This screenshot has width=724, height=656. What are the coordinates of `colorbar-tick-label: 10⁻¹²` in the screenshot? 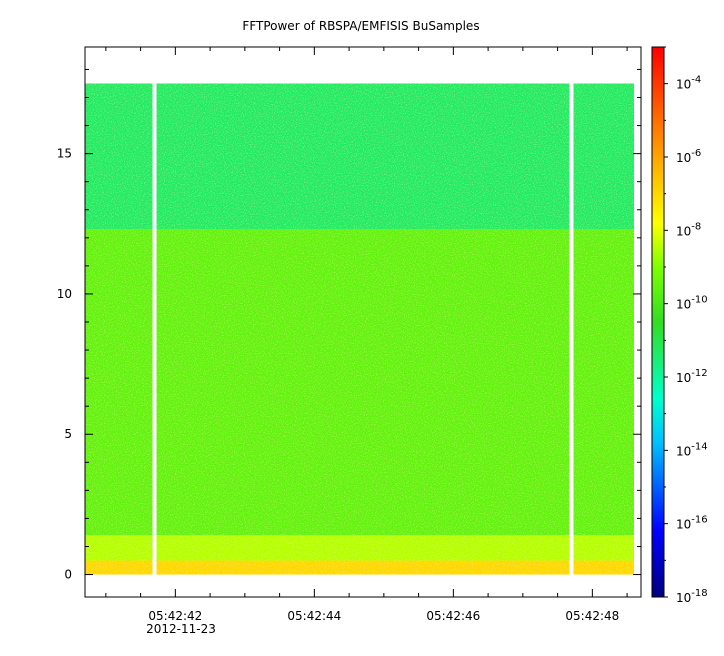 It's located at (692, 376).